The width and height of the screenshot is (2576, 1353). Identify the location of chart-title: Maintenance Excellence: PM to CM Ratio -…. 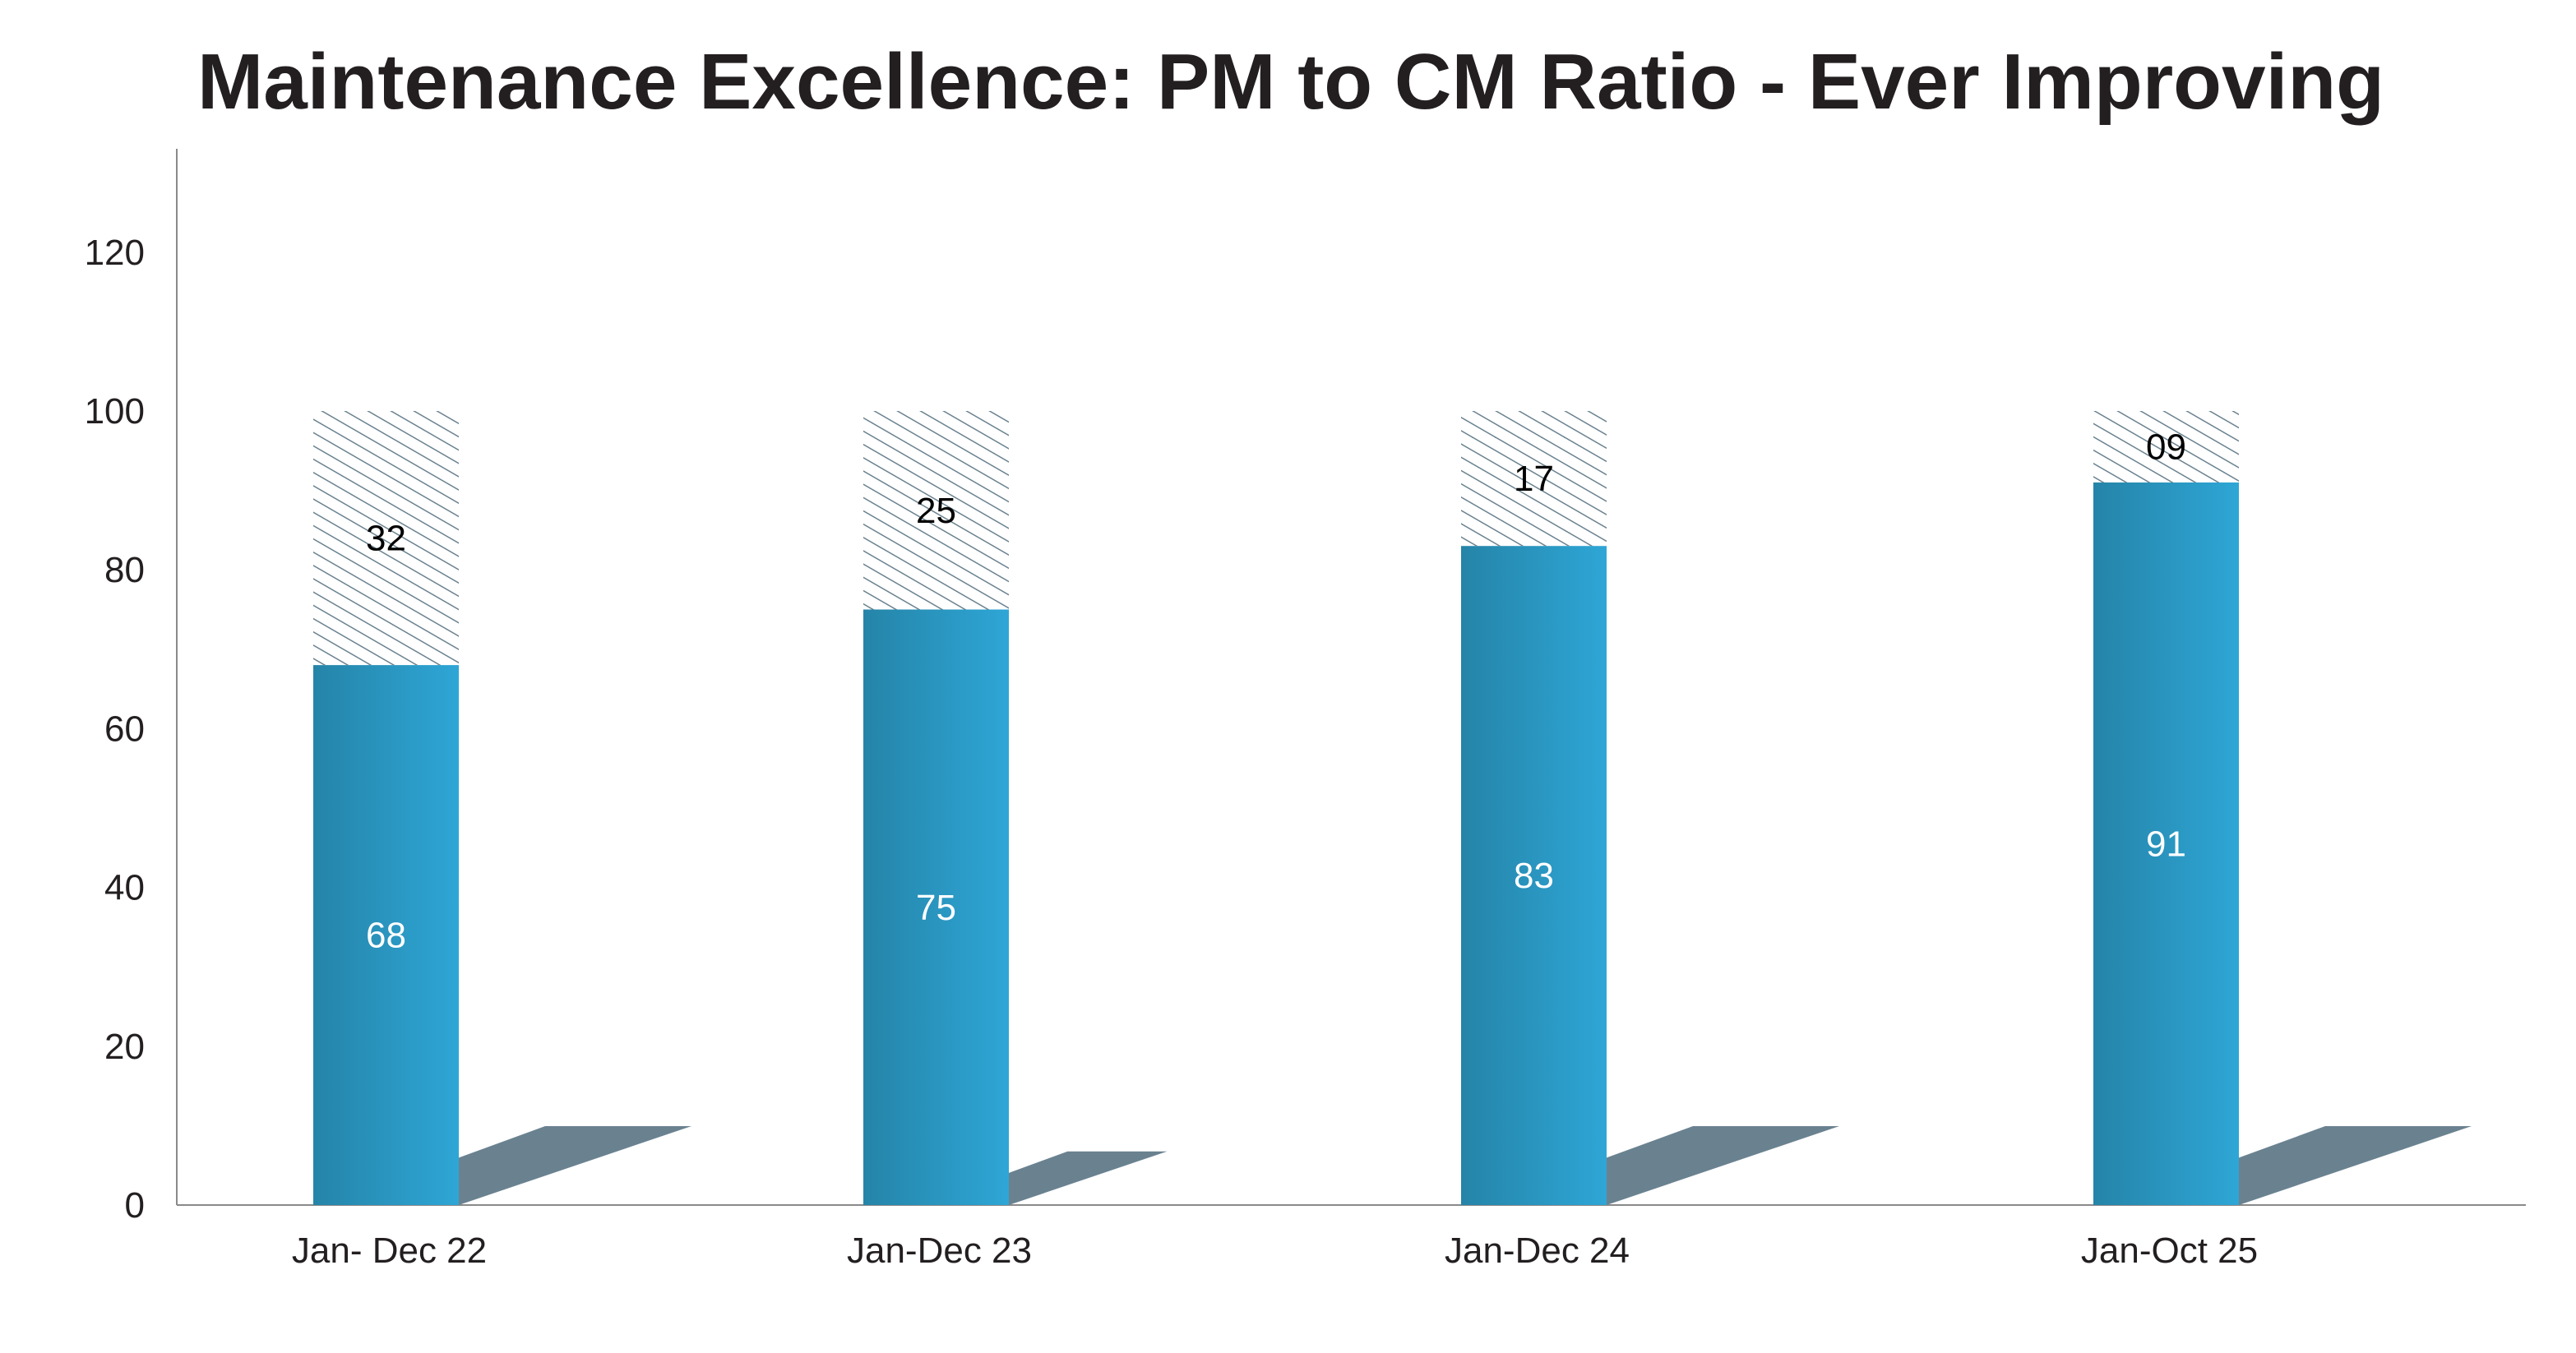
(1290, 82).